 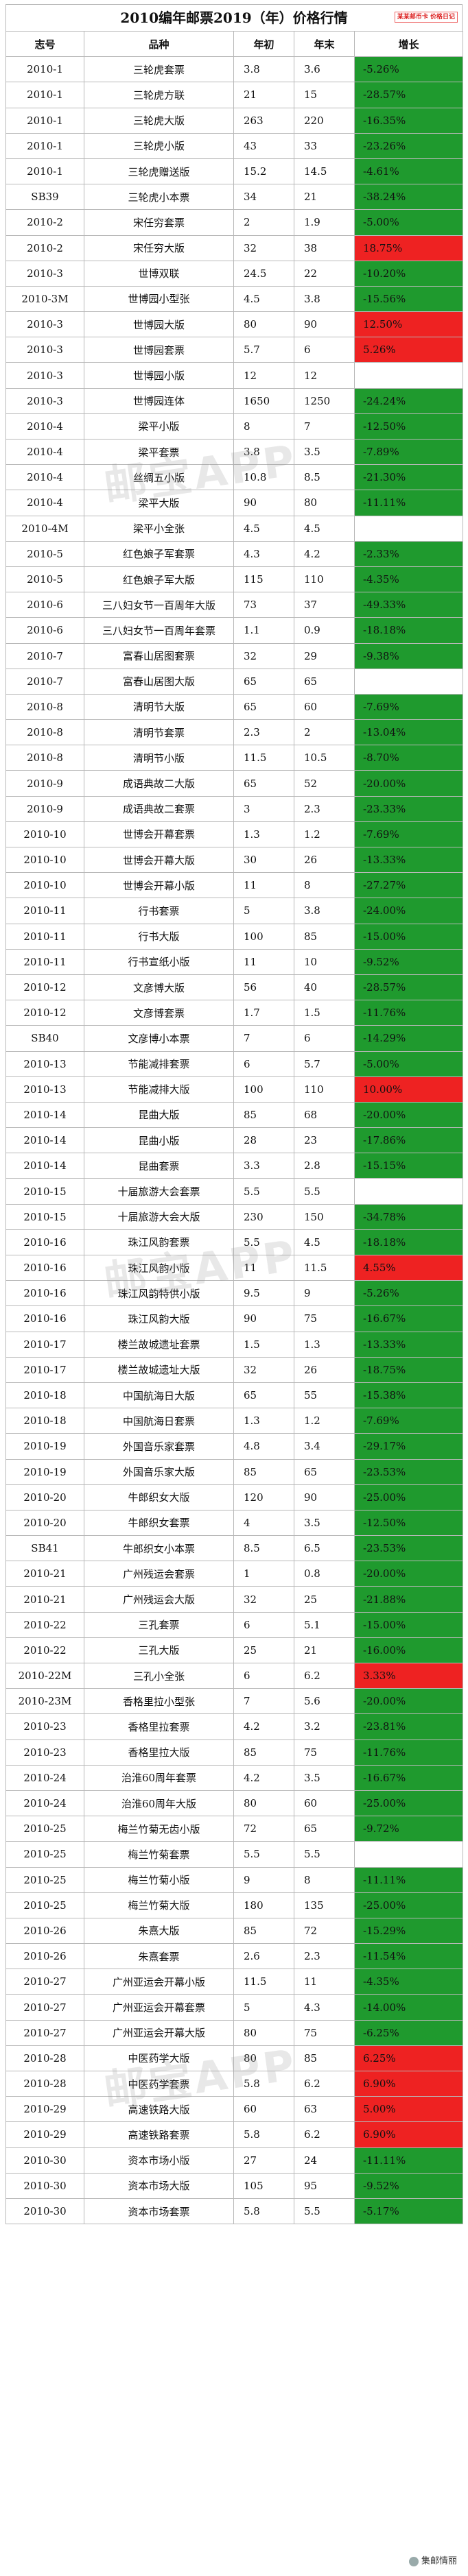 What do you see at coordinates (44, 732) in the screenshot?
I see `cell-id: 2010-8` at bounding box center [44, 732].